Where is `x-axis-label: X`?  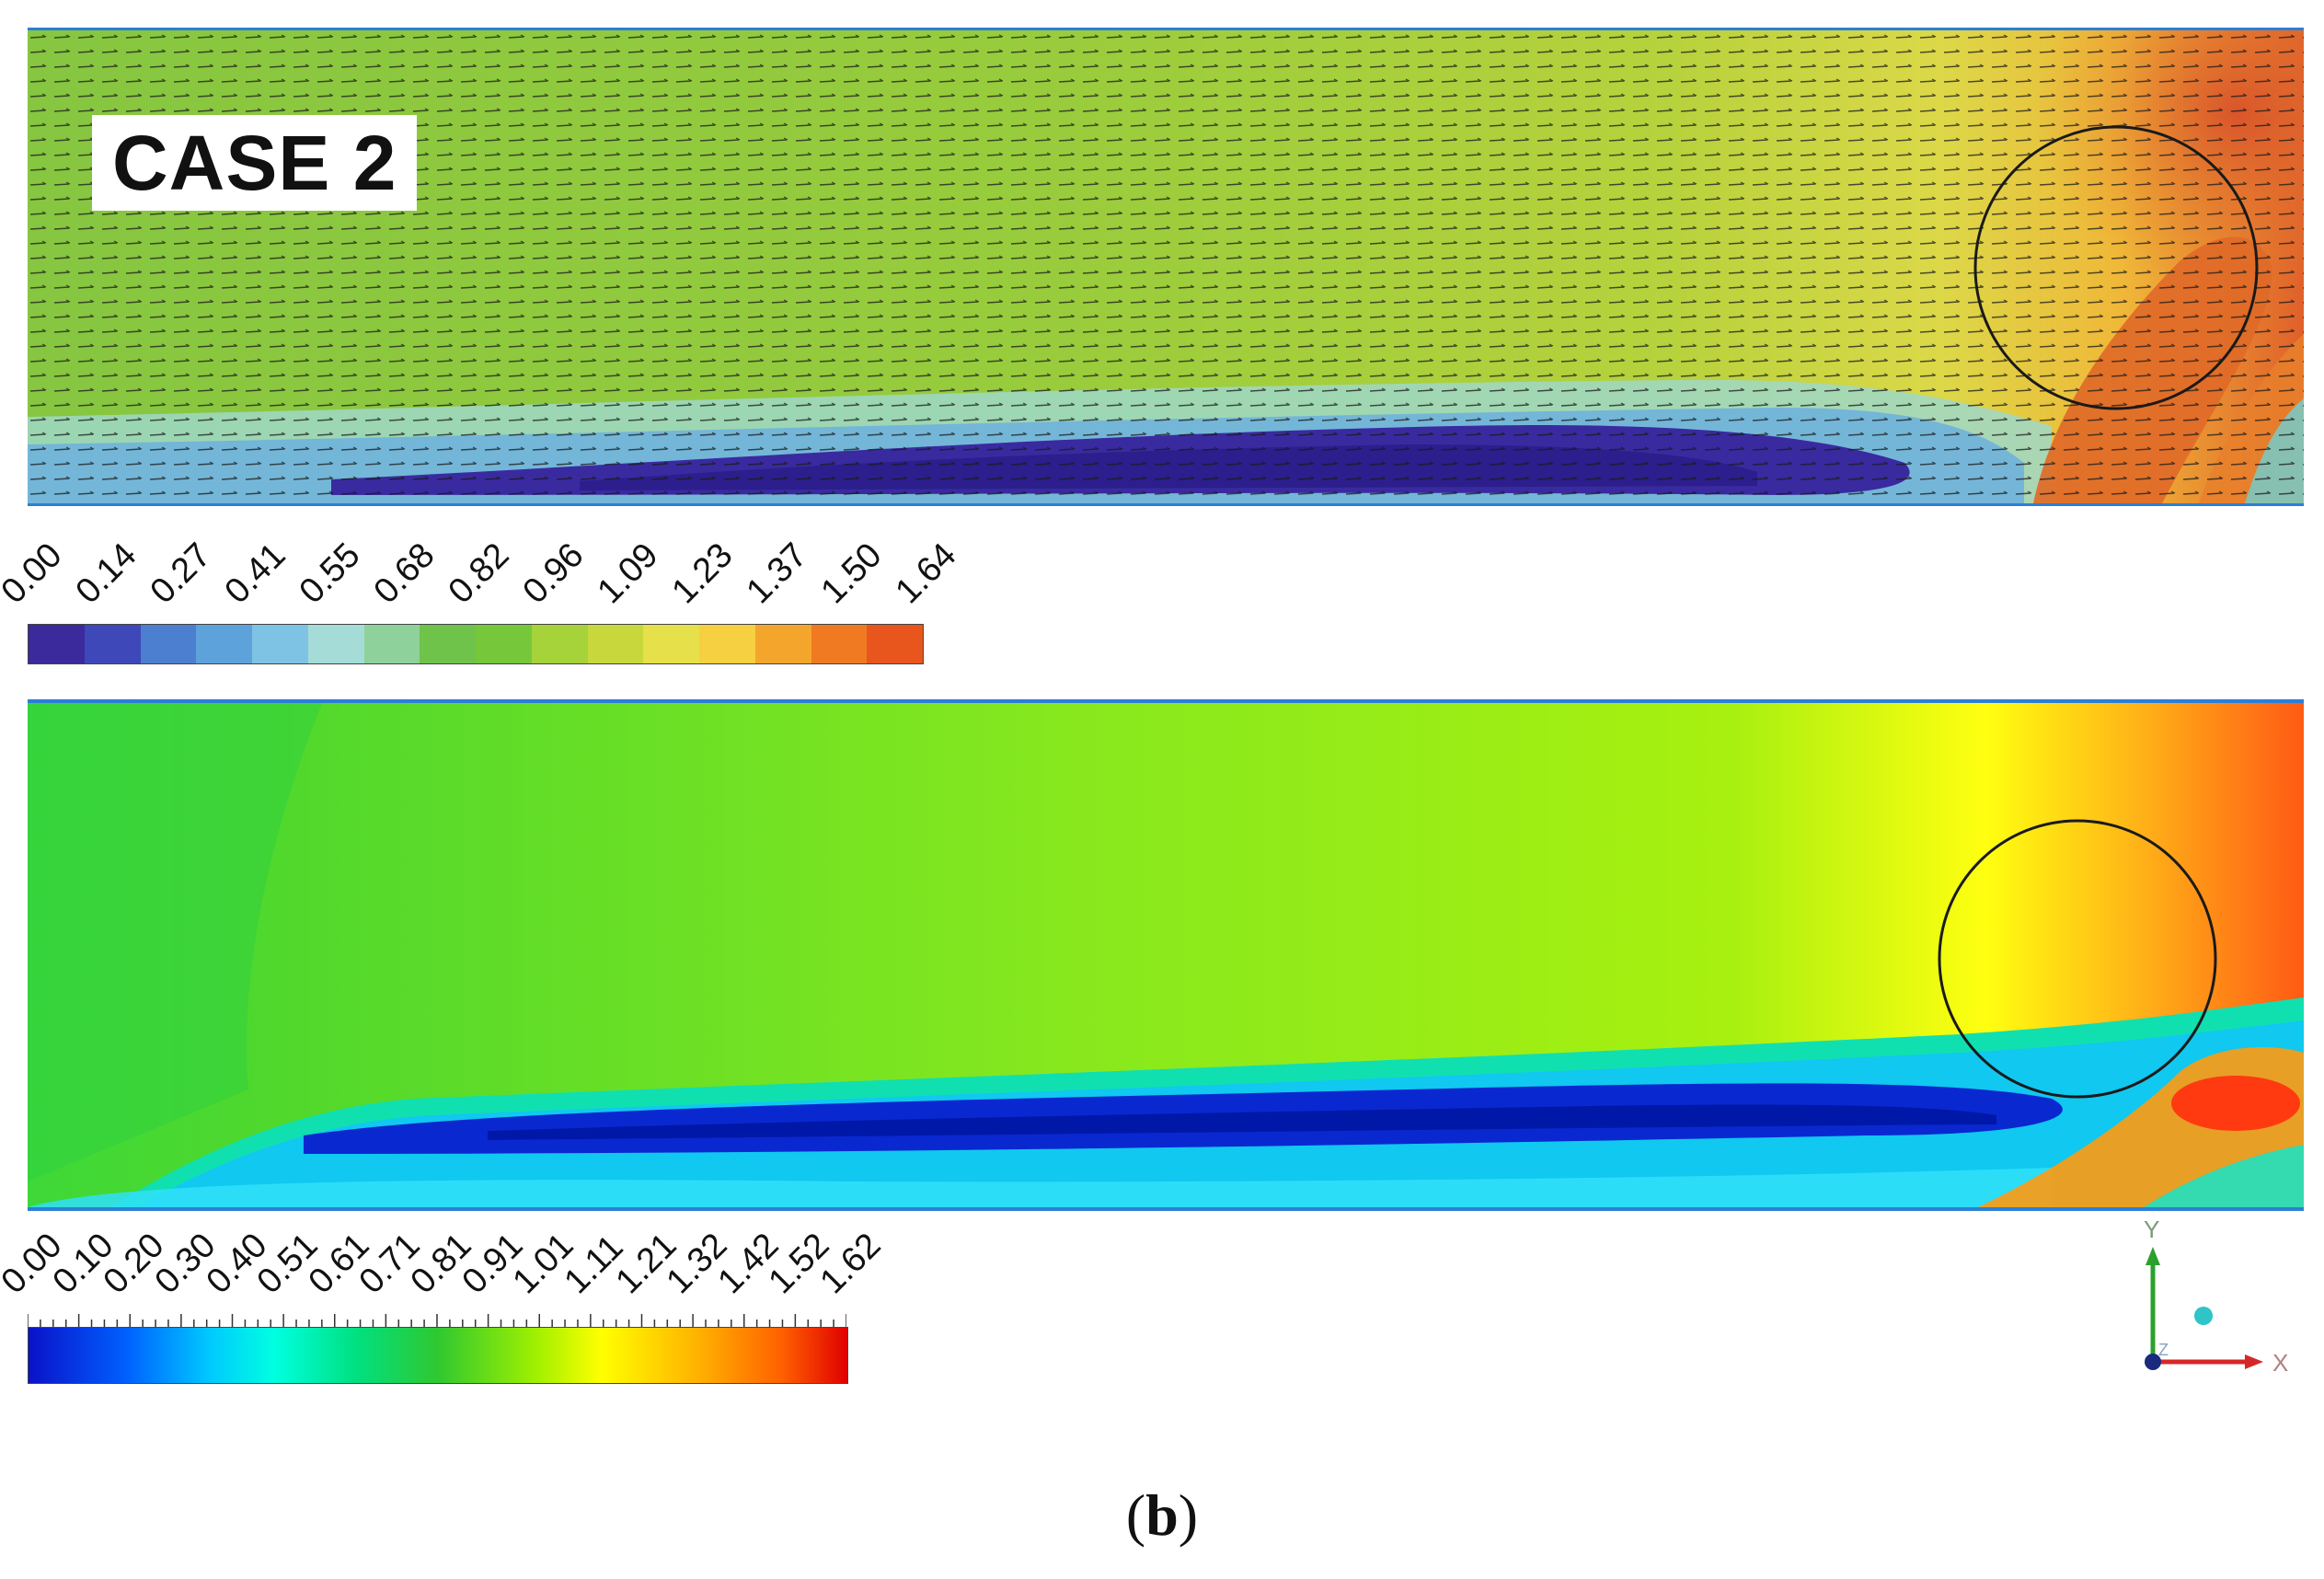
x-axis-label: X is located at coordinates (2280, 1363).